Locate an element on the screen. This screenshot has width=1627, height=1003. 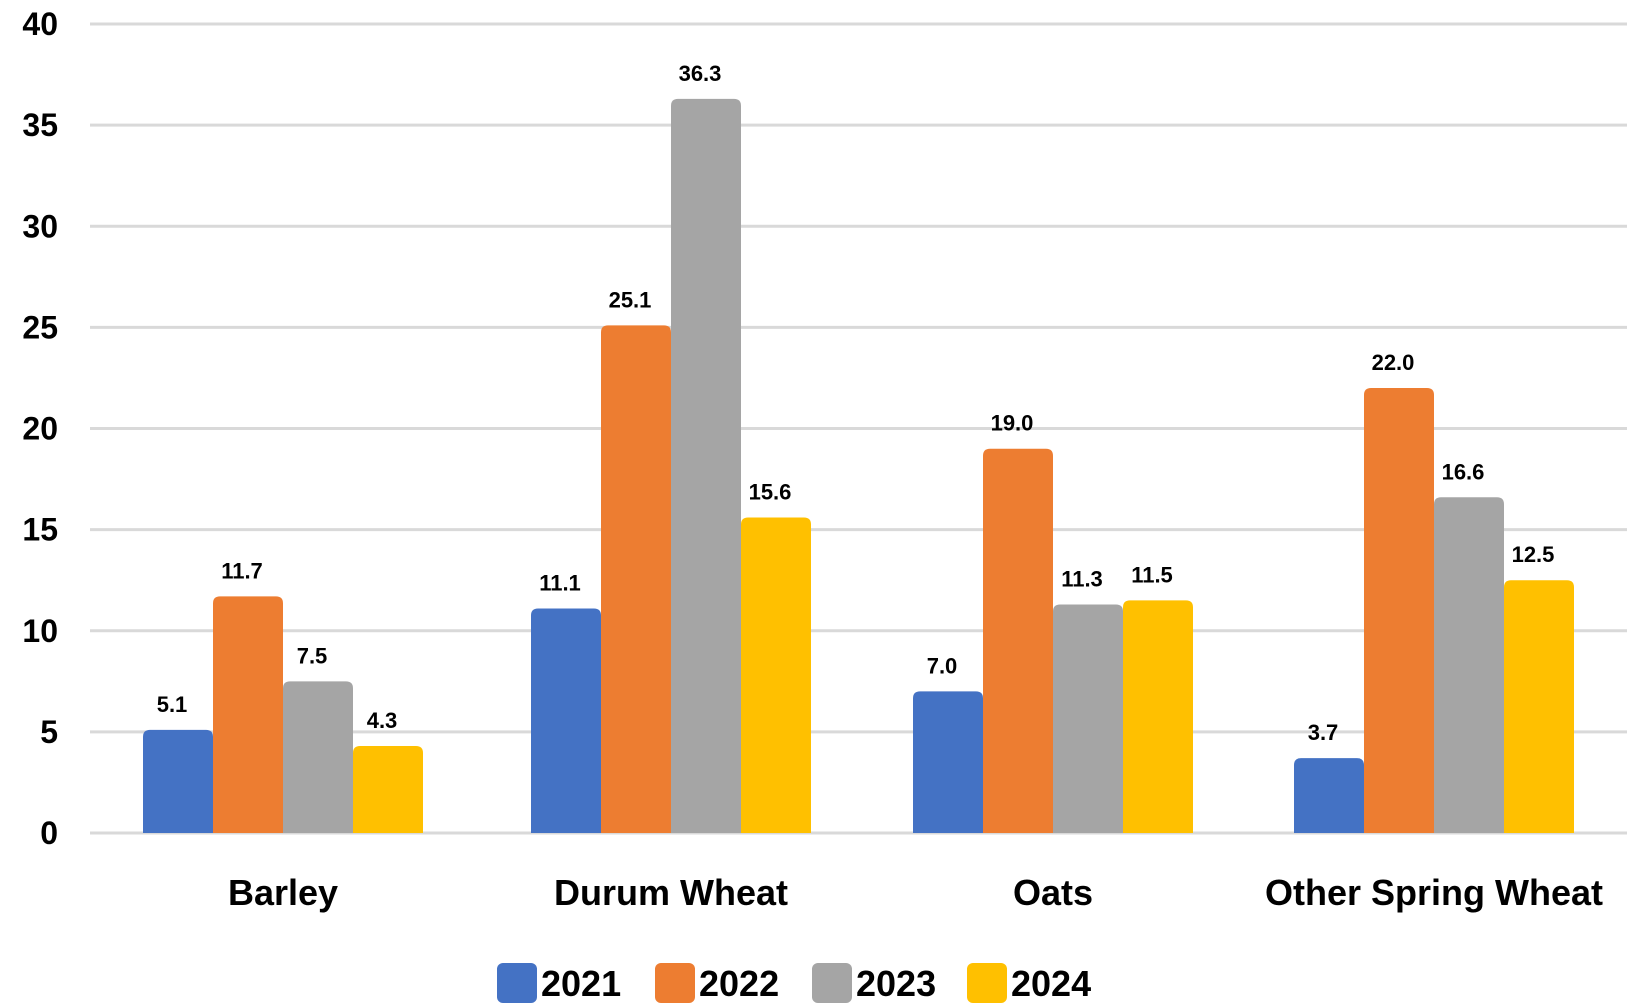
data-label: 7.5 is located at coordinates (312, 655).